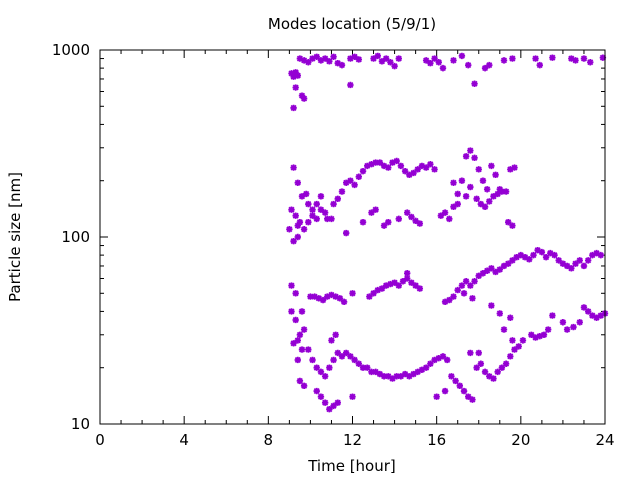 The image size is (640, 480). What do you see at coordinates (100, 440) in the screenshot?
I see `x-tick-label: 0` at bounding box center [100, 440].